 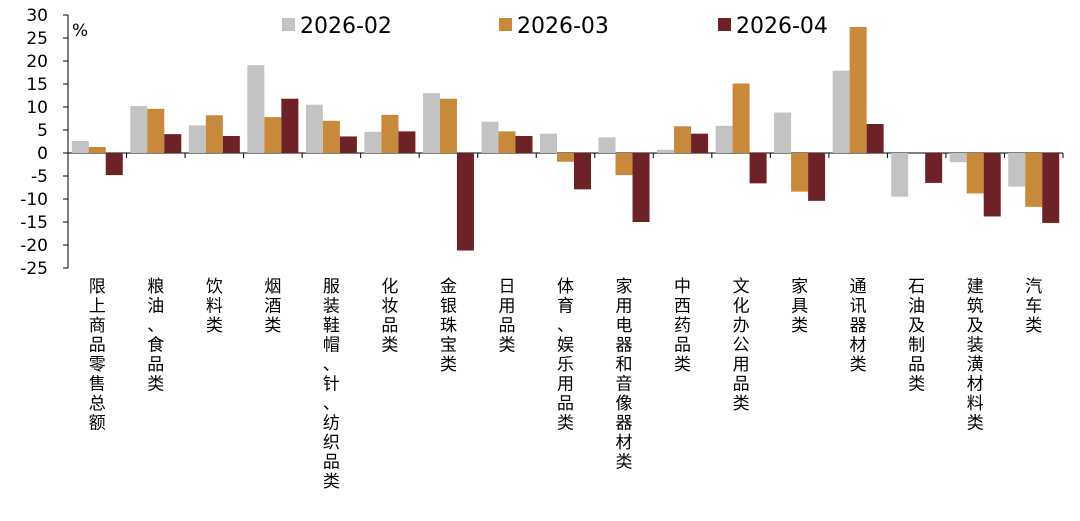 I want to click on y-tick-label: 25, so click(x=37, y=39).